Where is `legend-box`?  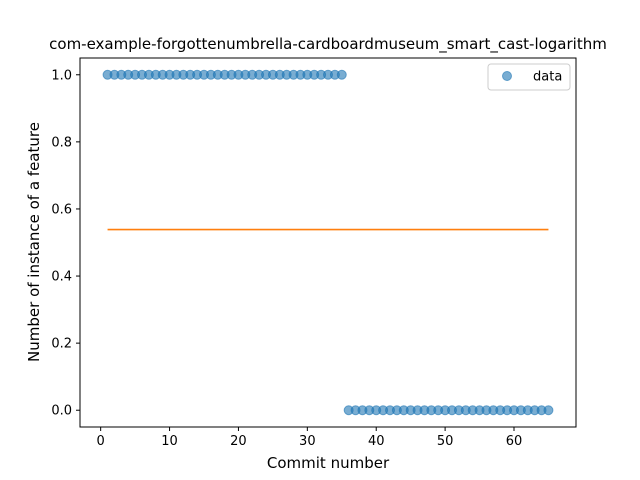
legend-box is located at coordinates (529, 77).